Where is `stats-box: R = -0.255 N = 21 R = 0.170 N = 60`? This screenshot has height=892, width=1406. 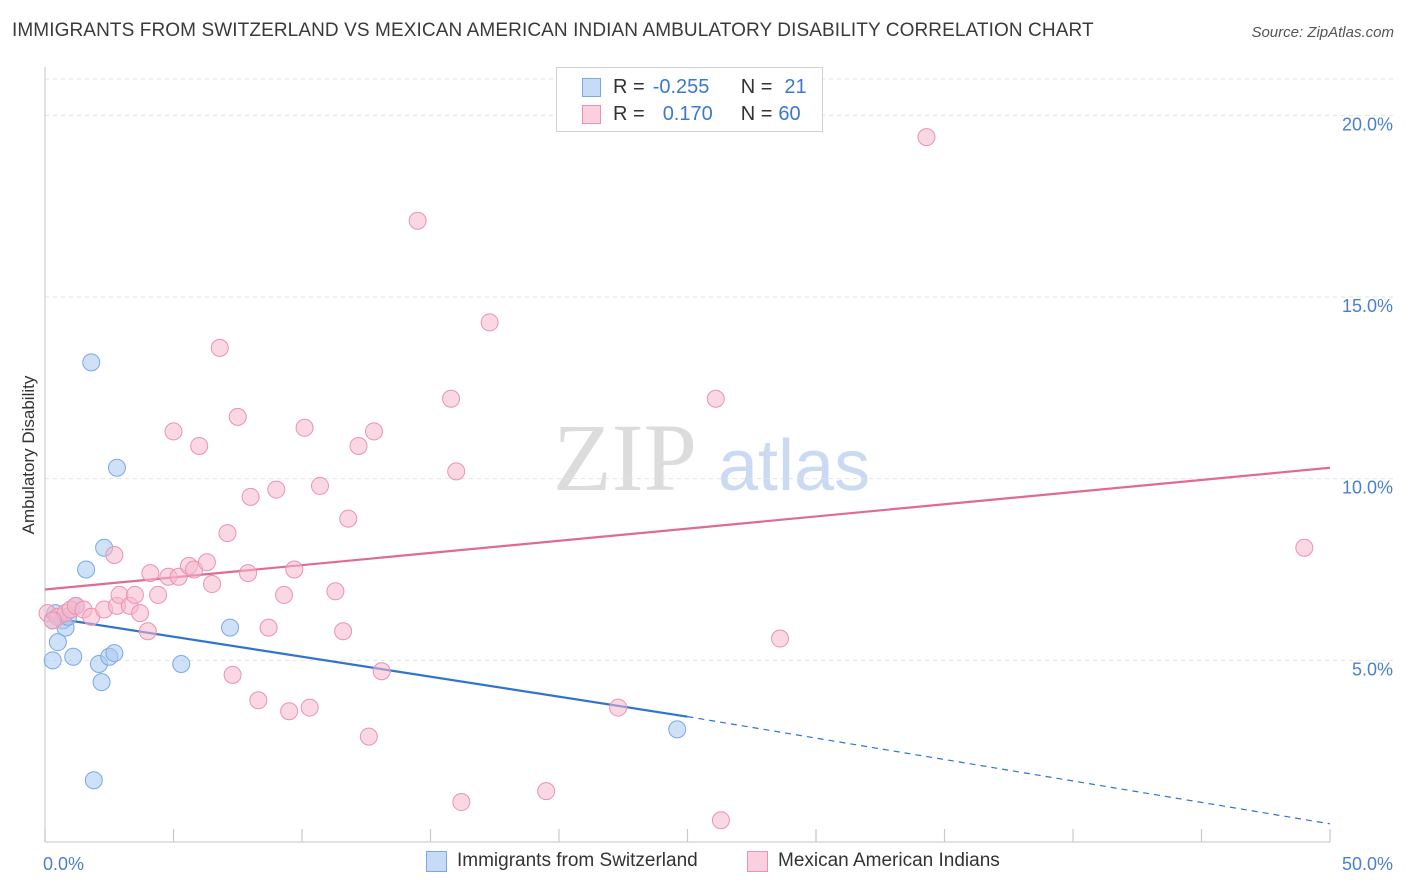 stats-box: R = -0.255 N = 21 R = 0.170 N = 60 is located at coordinates (689, 99).